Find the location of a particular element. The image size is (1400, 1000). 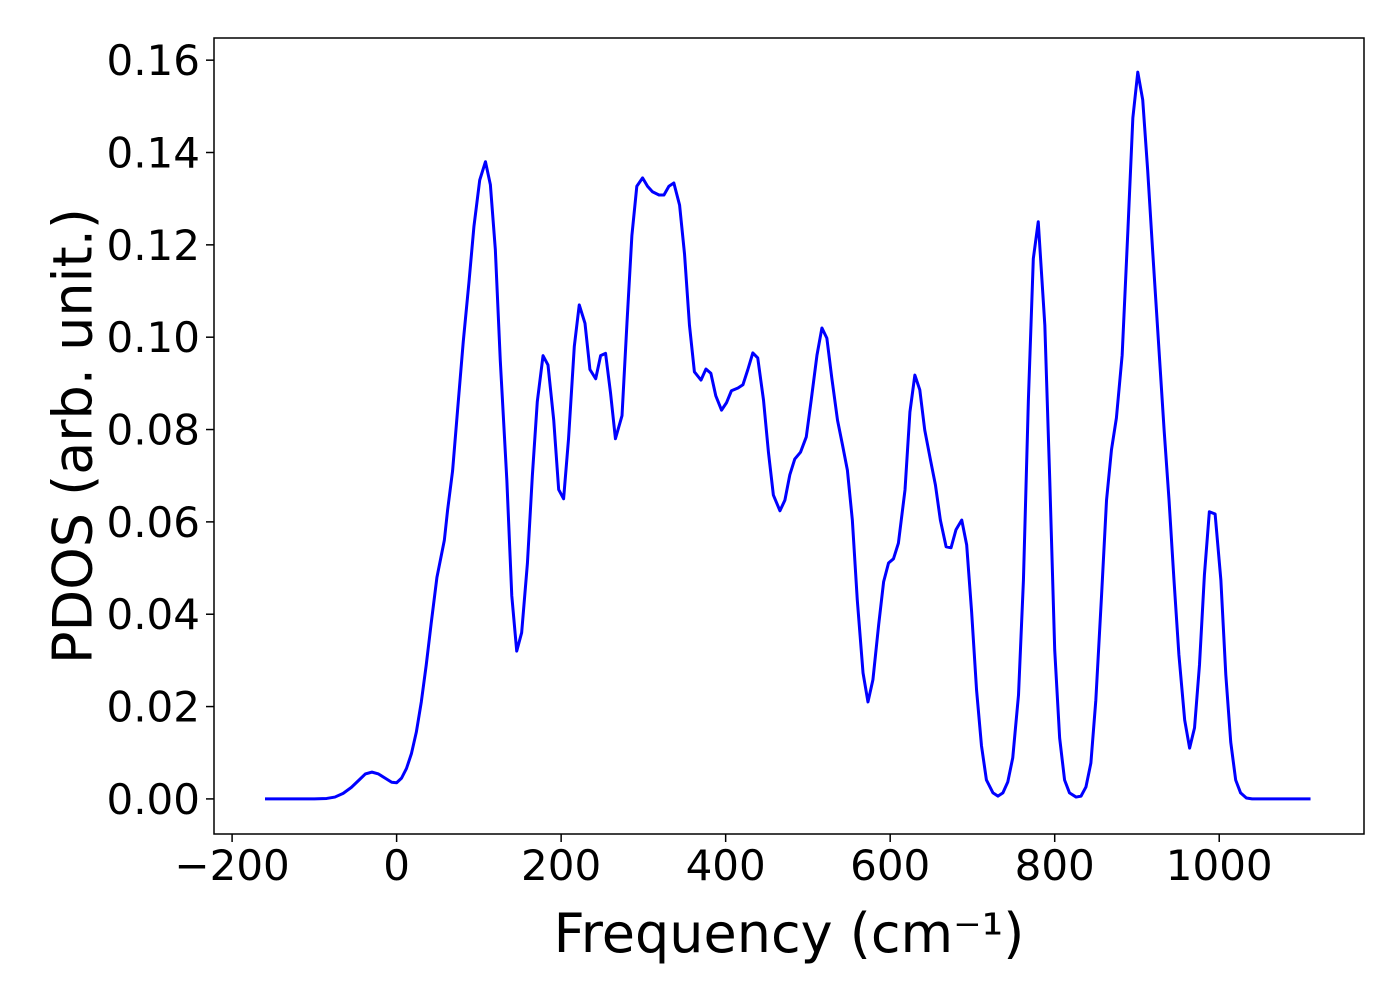

x-tick-label: 0 is located at coordinates (396, 865).